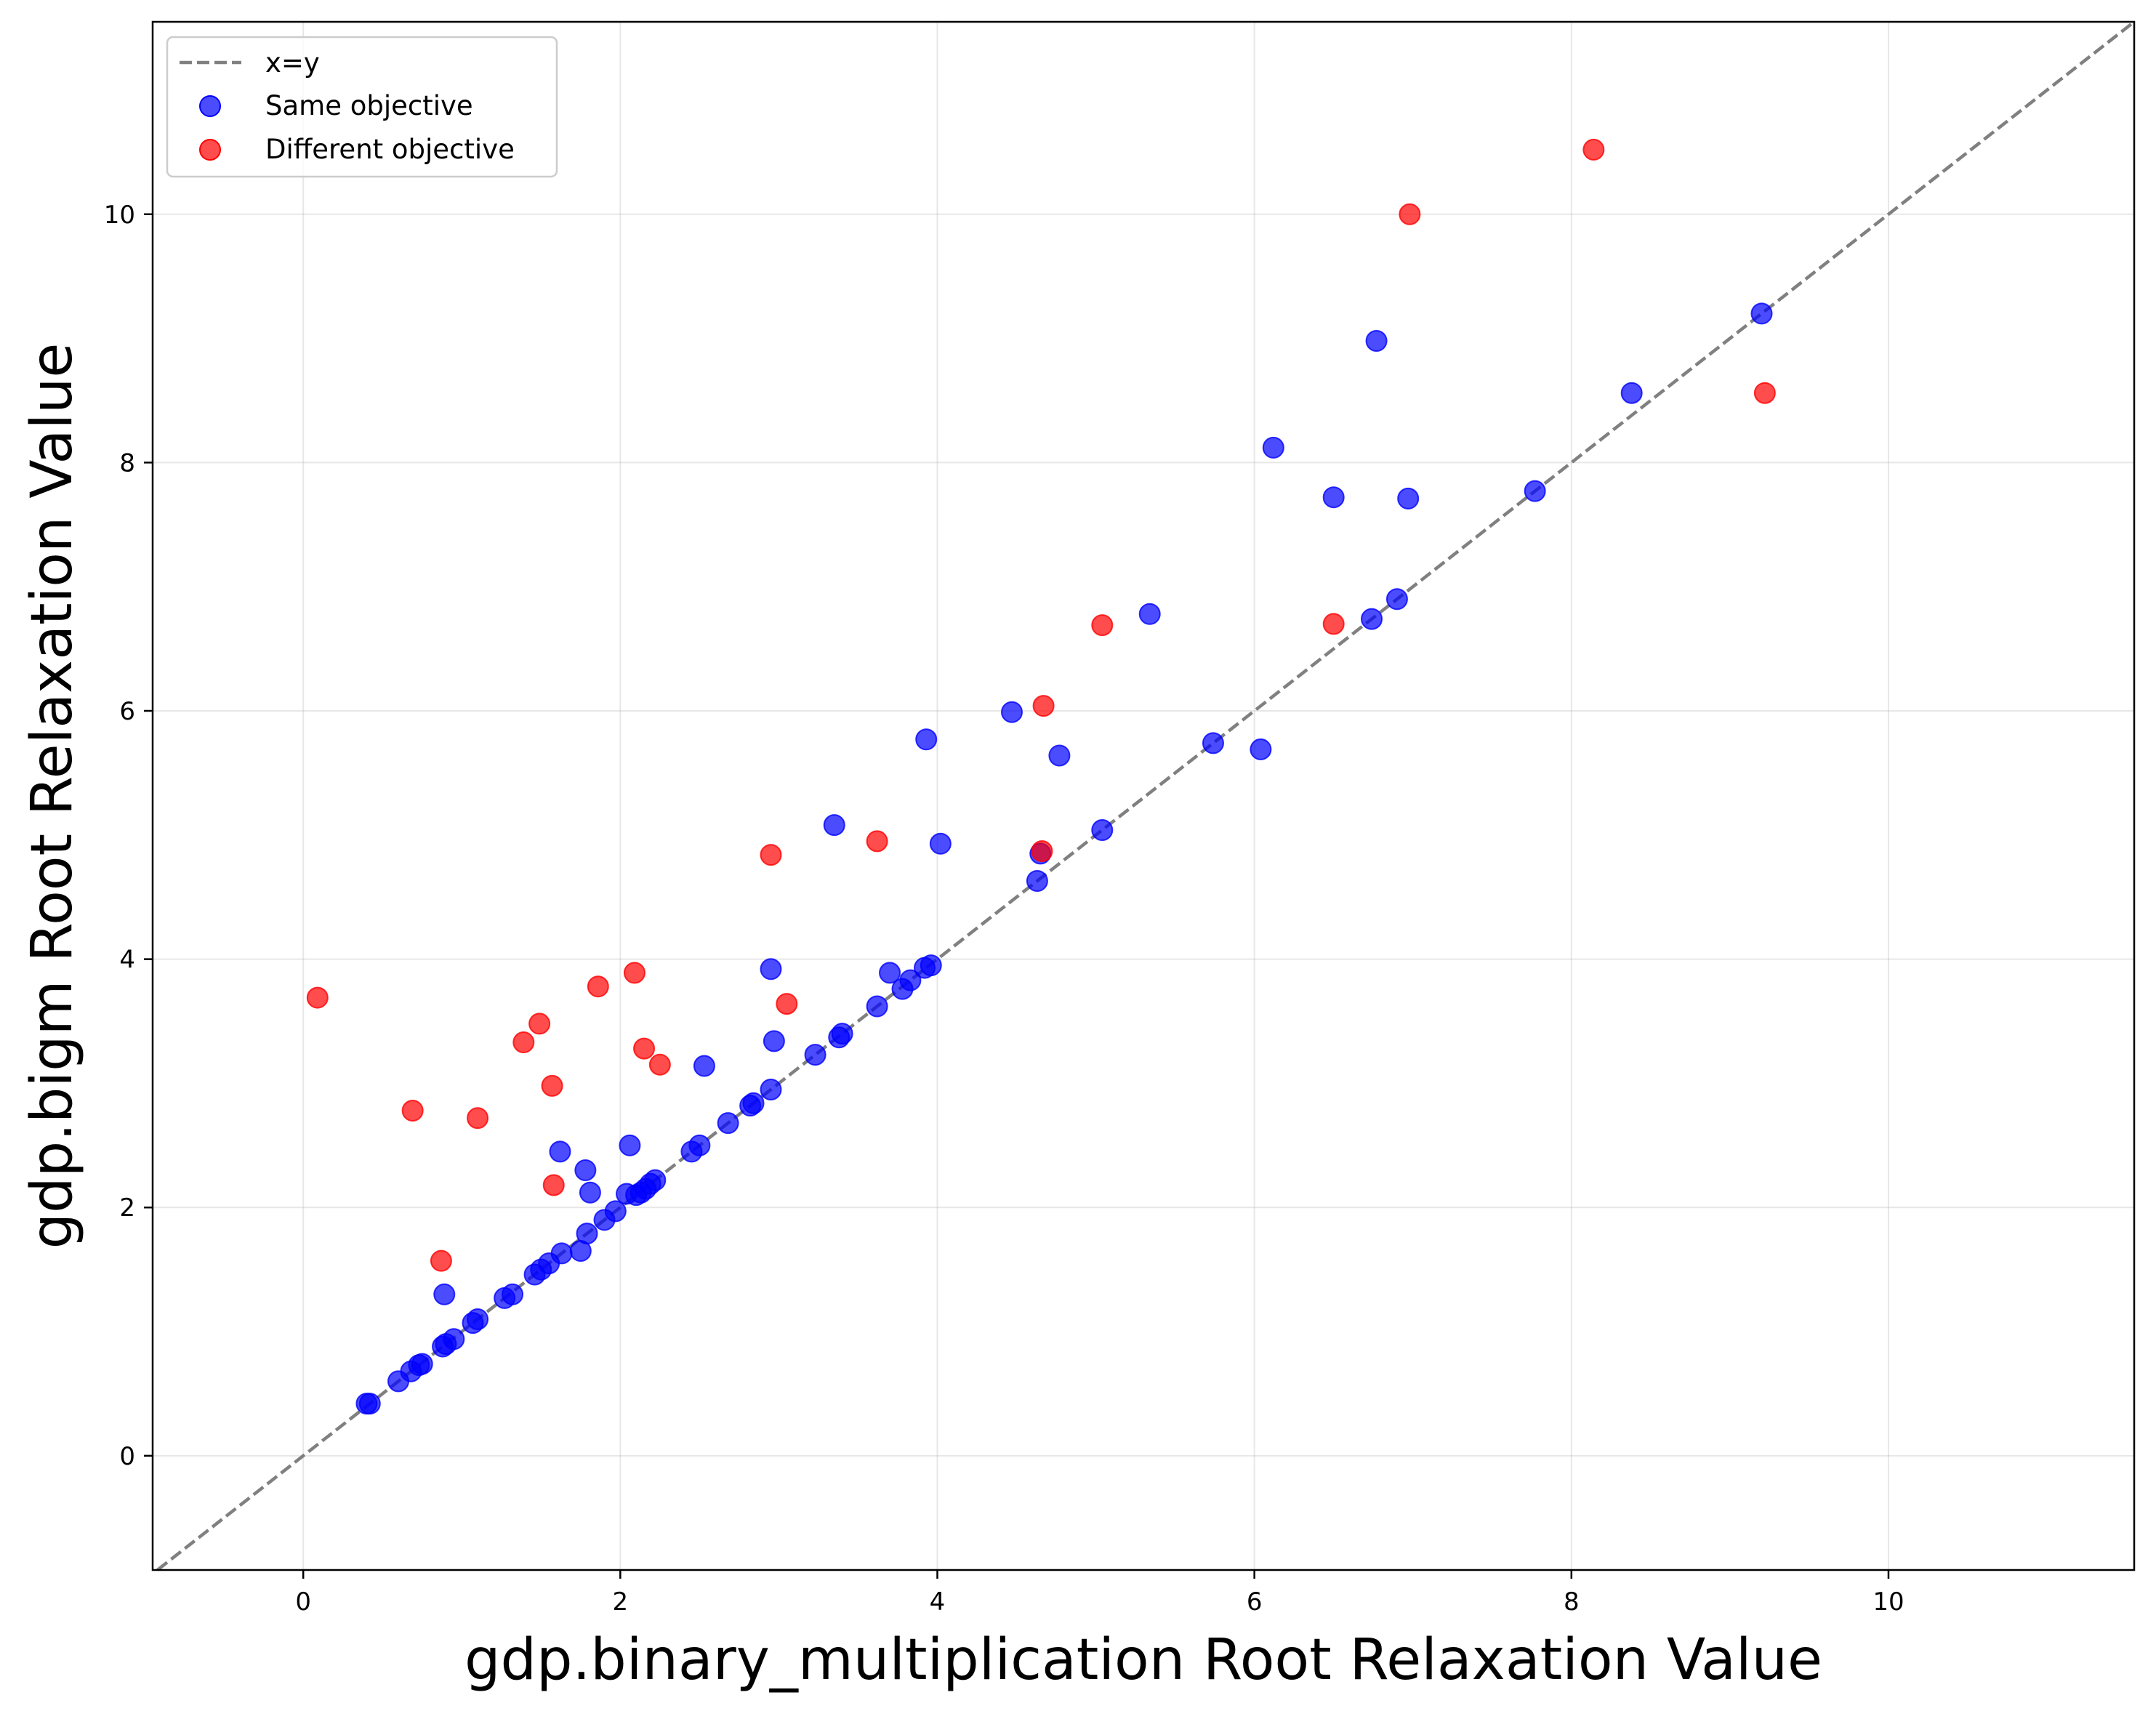 This screenshot has height=1719, width=2156. What do you see at coordinates (119, 215) in the screenshot?
I see `y-tick-label: 10` at bounding box center [119, 215].